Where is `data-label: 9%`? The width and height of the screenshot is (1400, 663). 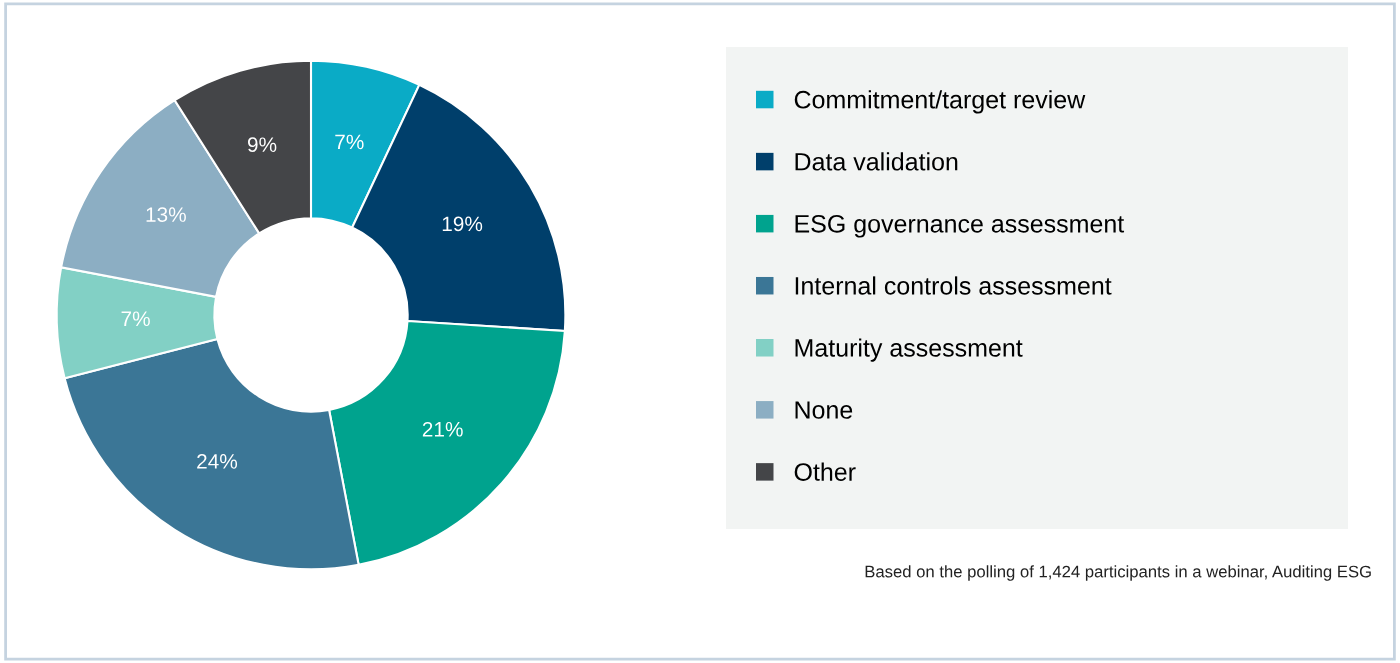 data-label: 9% is located at coordinates (262, 145).